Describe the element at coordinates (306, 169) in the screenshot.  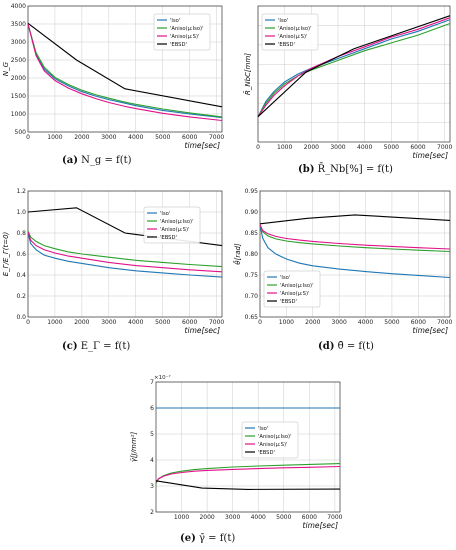
I see `caption-b-tag: (b)` at that location.